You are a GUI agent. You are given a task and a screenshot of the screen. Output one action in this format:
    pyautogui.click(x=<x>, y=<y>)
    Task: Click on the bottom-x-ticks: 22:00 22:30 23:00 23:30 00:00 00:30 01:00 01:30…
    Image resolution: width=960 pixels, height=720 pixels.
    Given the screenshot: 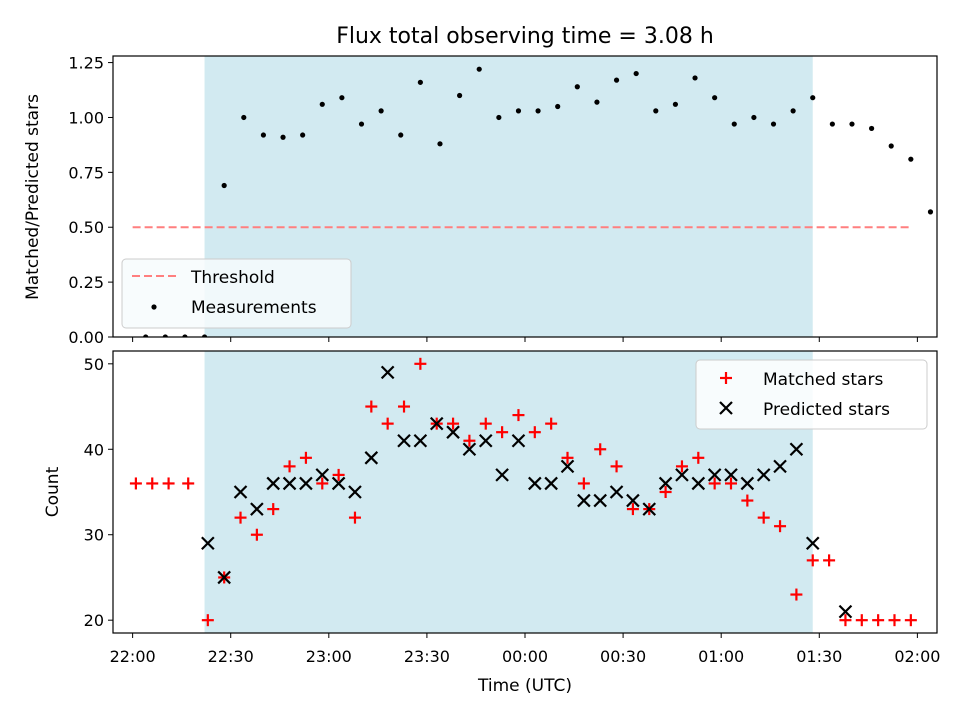 What is the action you would take?
    pyautogui.click(x=525, y=649)
    